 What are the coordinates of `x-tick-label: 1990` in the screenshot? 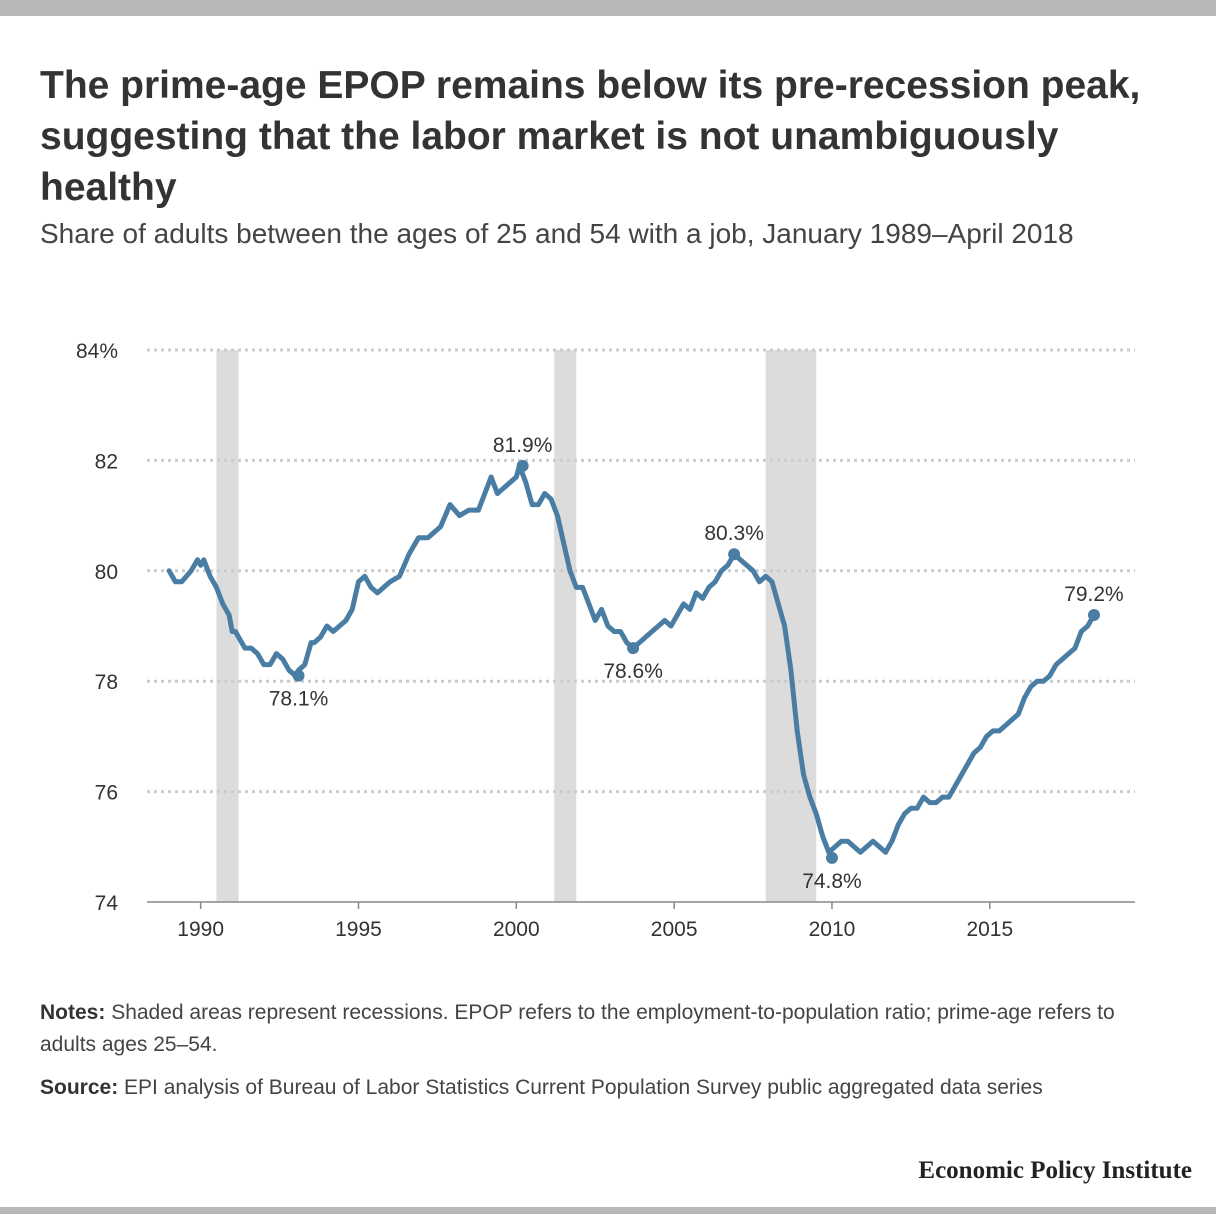 It's located at (200, 929).